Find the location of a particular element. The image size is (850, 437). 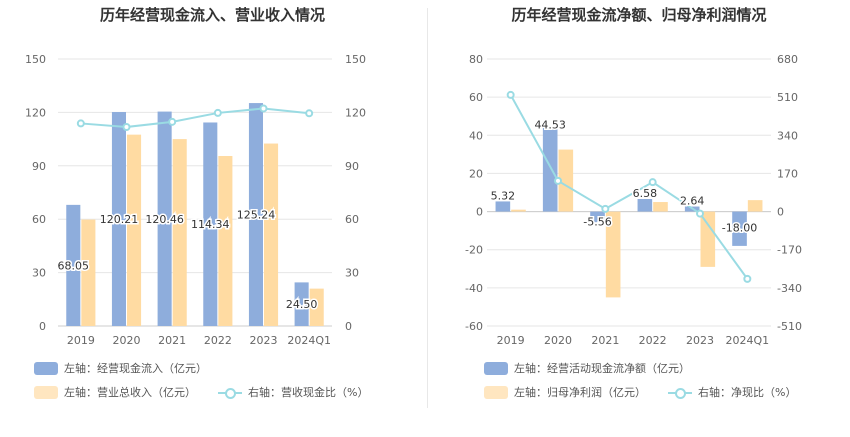

bar-data-label: 6.58 is located at coordinates (645, 193).